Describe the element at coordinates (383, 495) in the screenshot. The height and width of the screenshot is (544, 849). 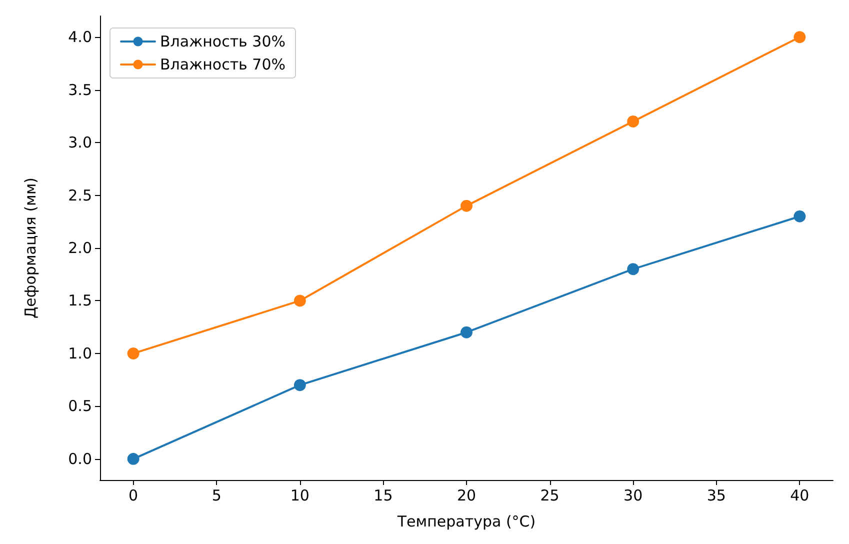
I see `x-tick-label: 15` at that location.